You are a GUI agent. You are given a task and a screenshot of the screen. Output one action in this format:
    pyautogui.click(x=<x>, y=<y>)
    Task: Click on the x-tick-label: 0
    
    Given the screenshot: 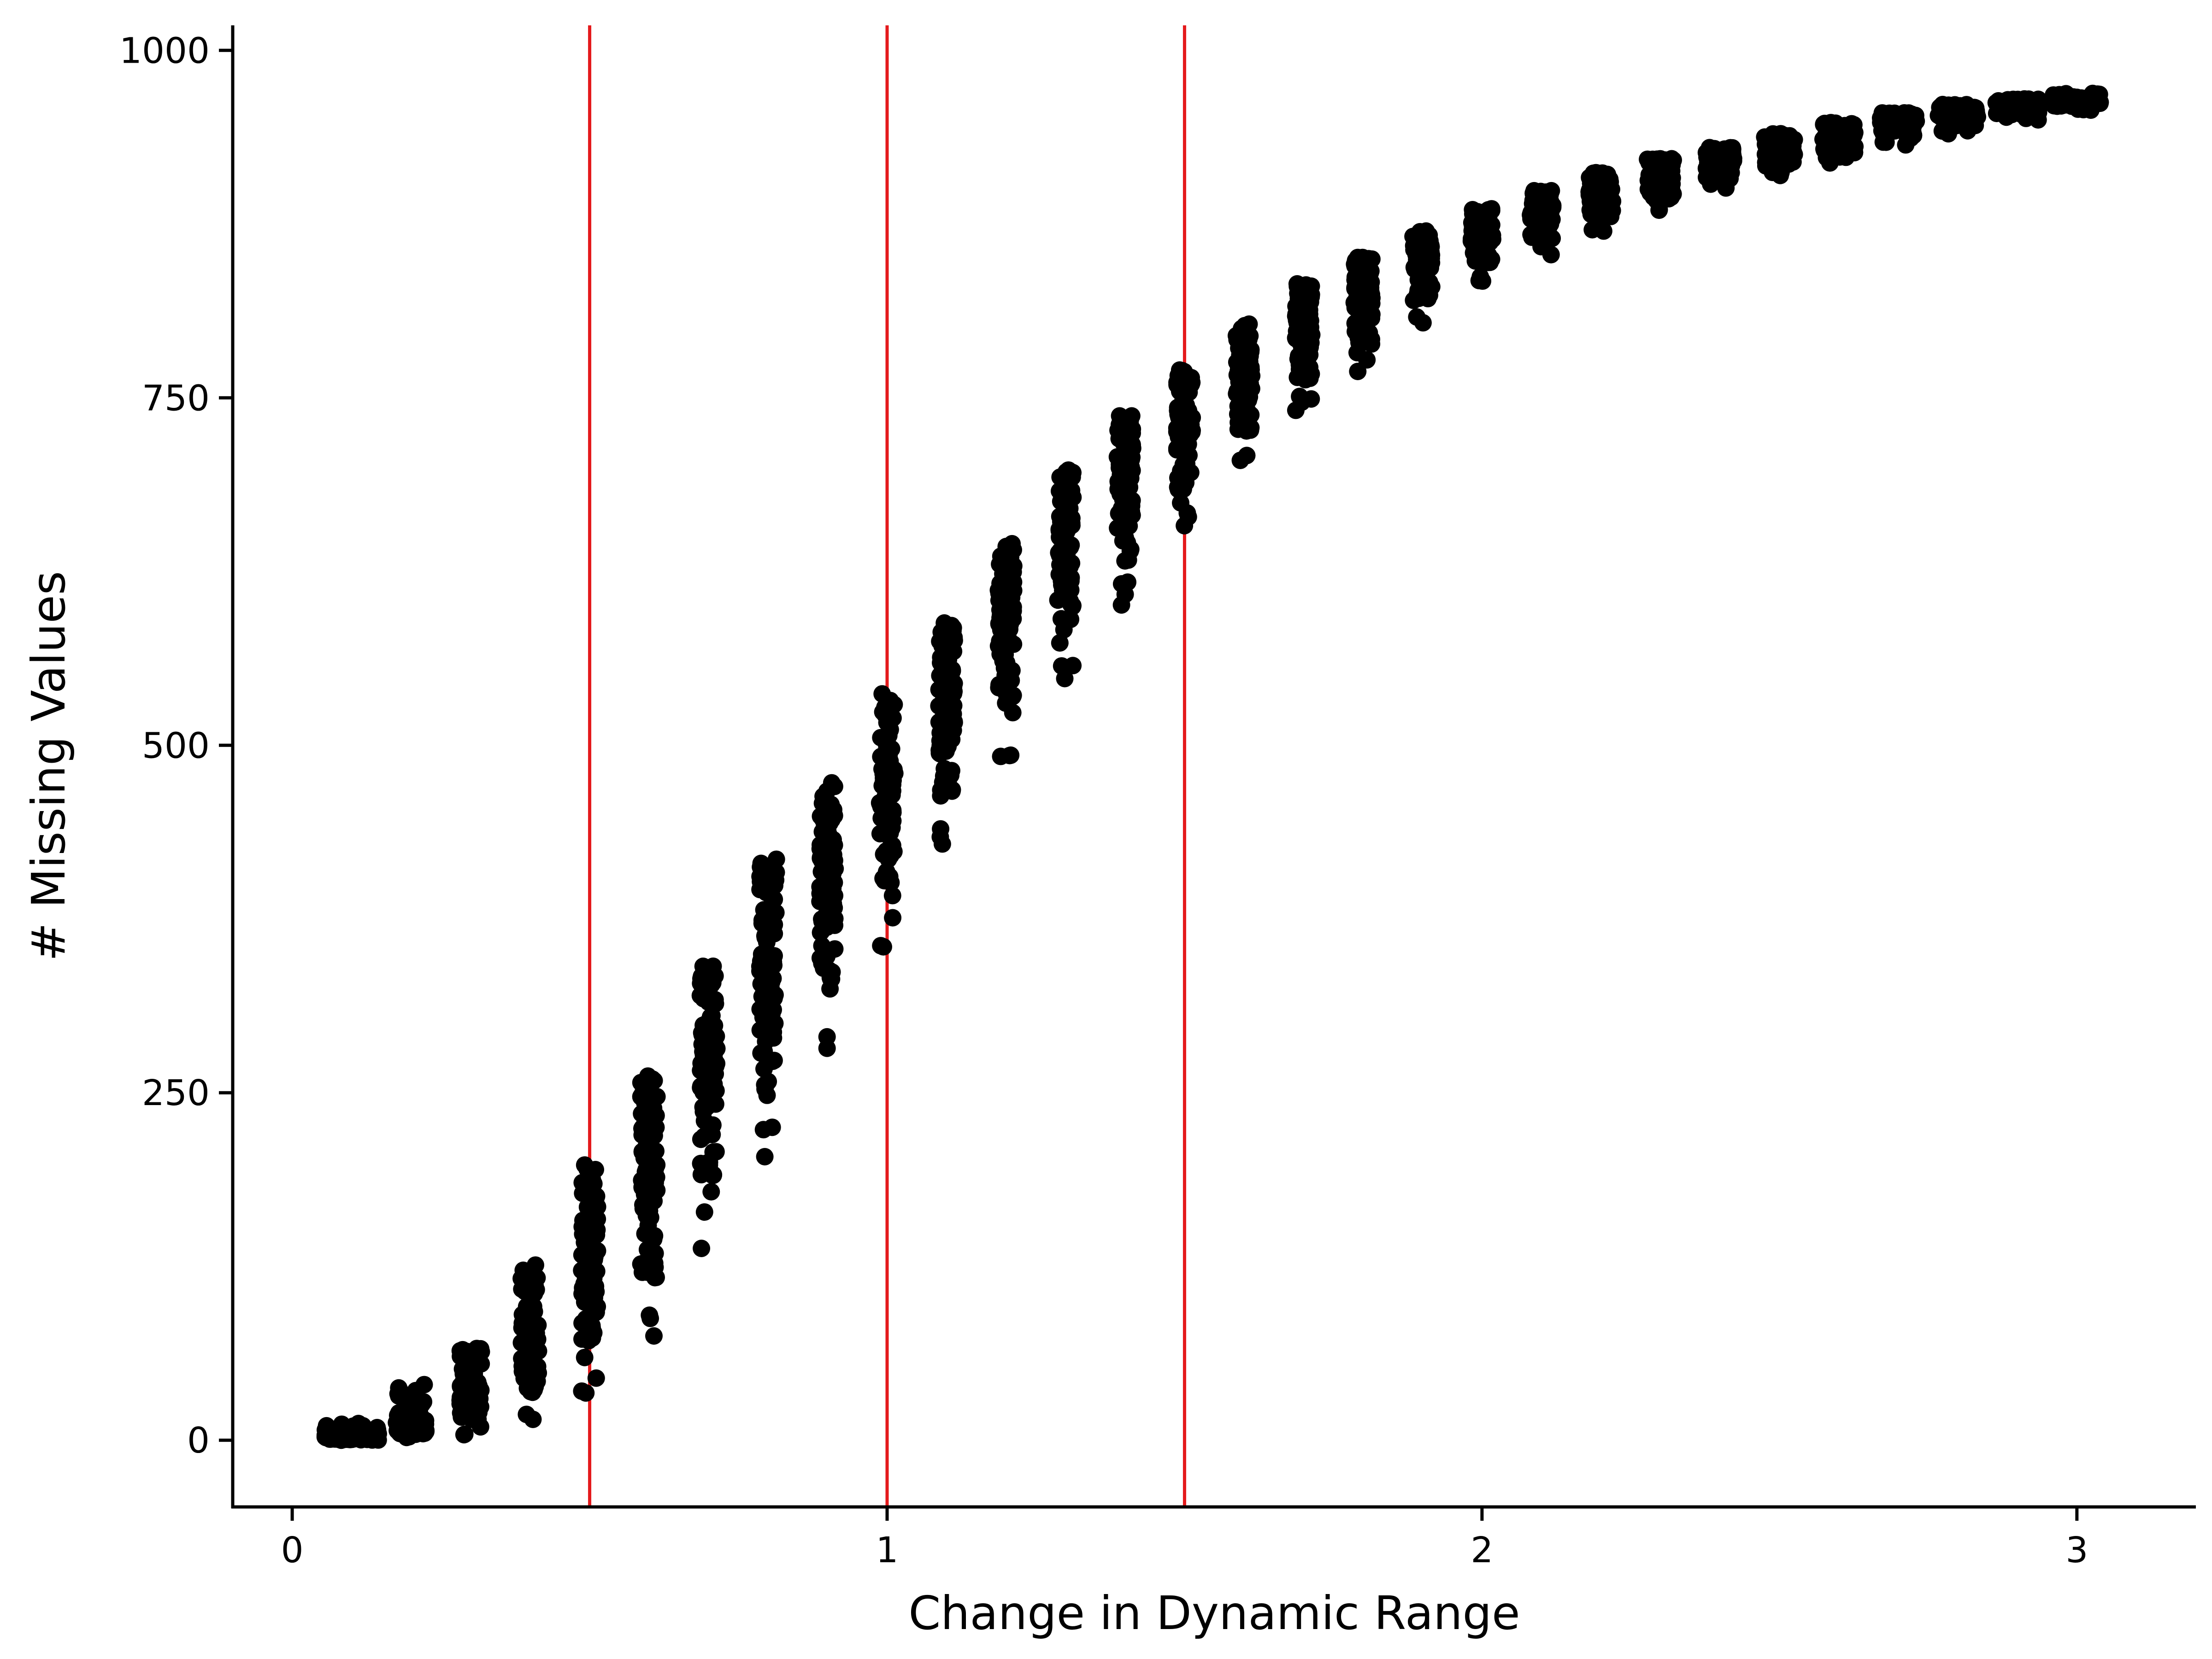 What is the action you would take?
    pyautogui.click(x=292, y=1550)
    